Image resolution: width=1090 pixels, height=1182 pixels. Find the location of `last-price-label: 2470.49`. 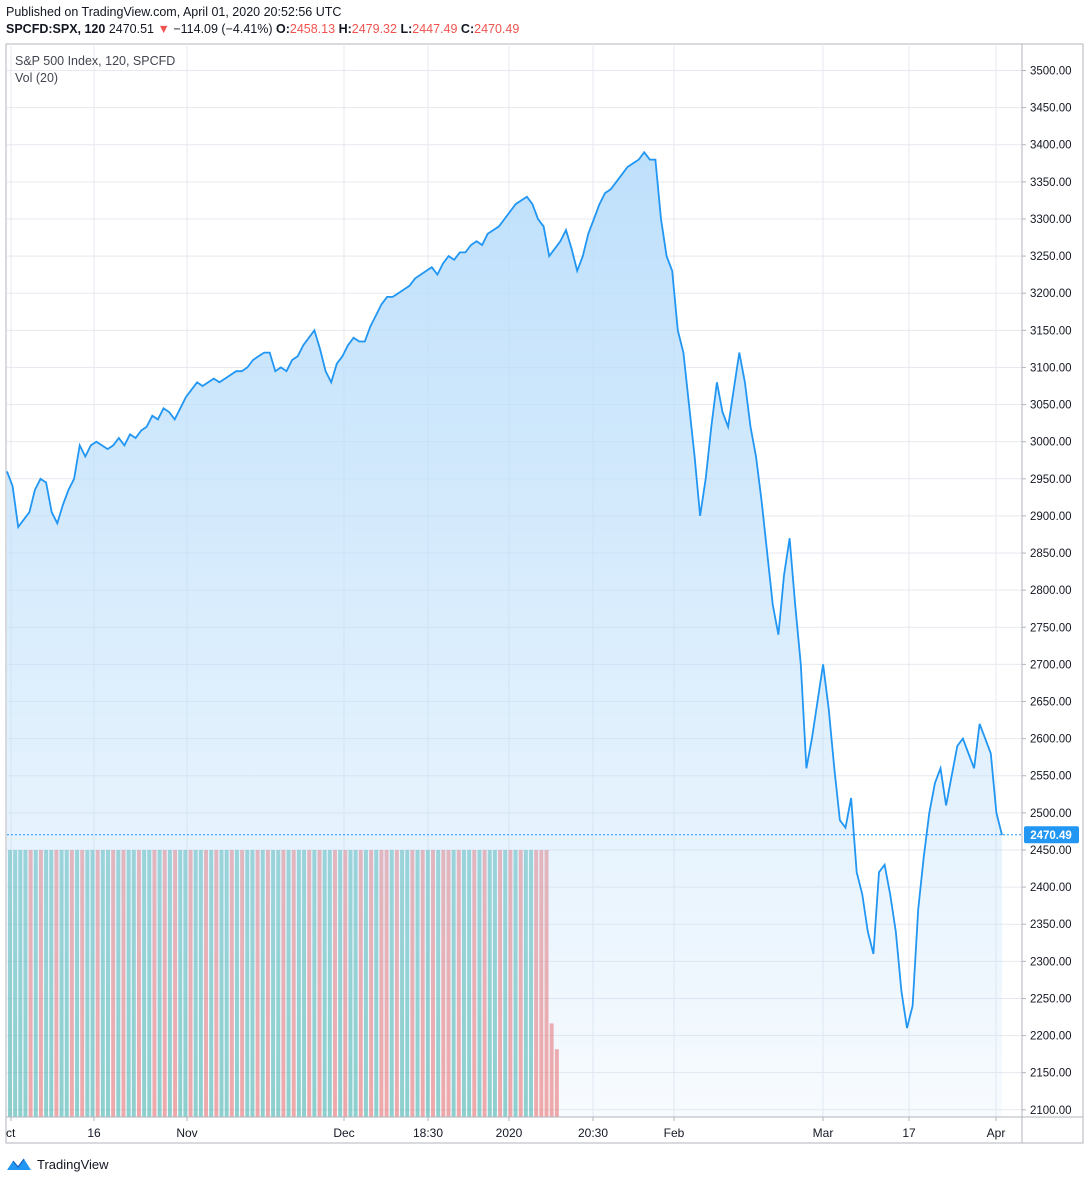

last-price-label: 2470.49 is located at coordinates (1051, 835).